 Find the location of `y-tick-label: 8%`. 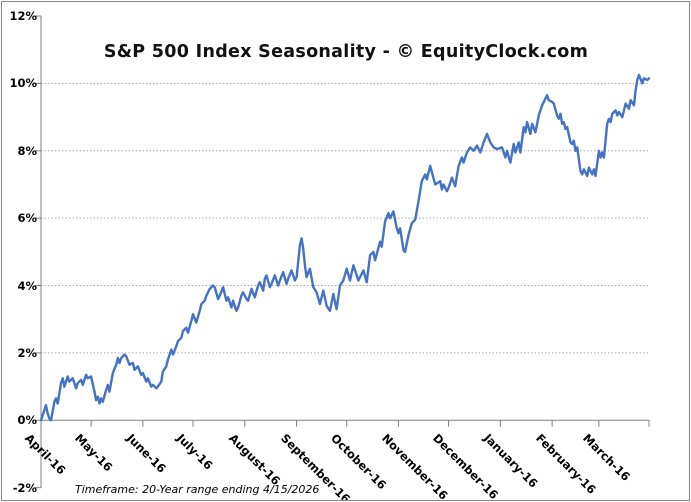

y-tick-label: 8% is located at coordinates (27, 150).